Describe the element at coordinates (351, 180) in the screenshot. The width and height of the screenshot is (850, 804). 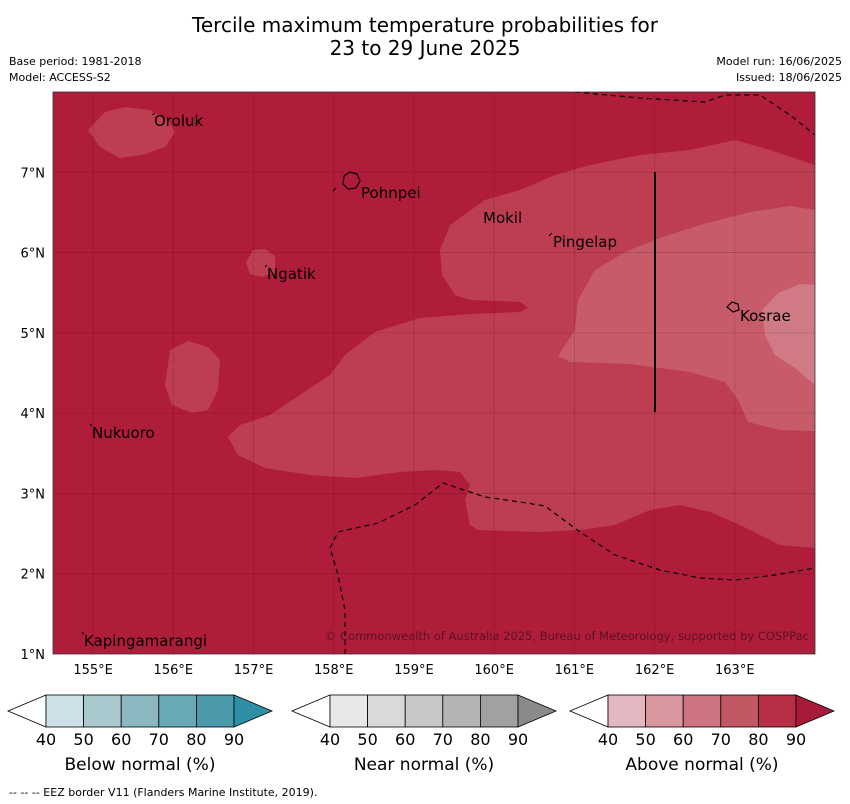
I see `pohnpei-island` at that location.